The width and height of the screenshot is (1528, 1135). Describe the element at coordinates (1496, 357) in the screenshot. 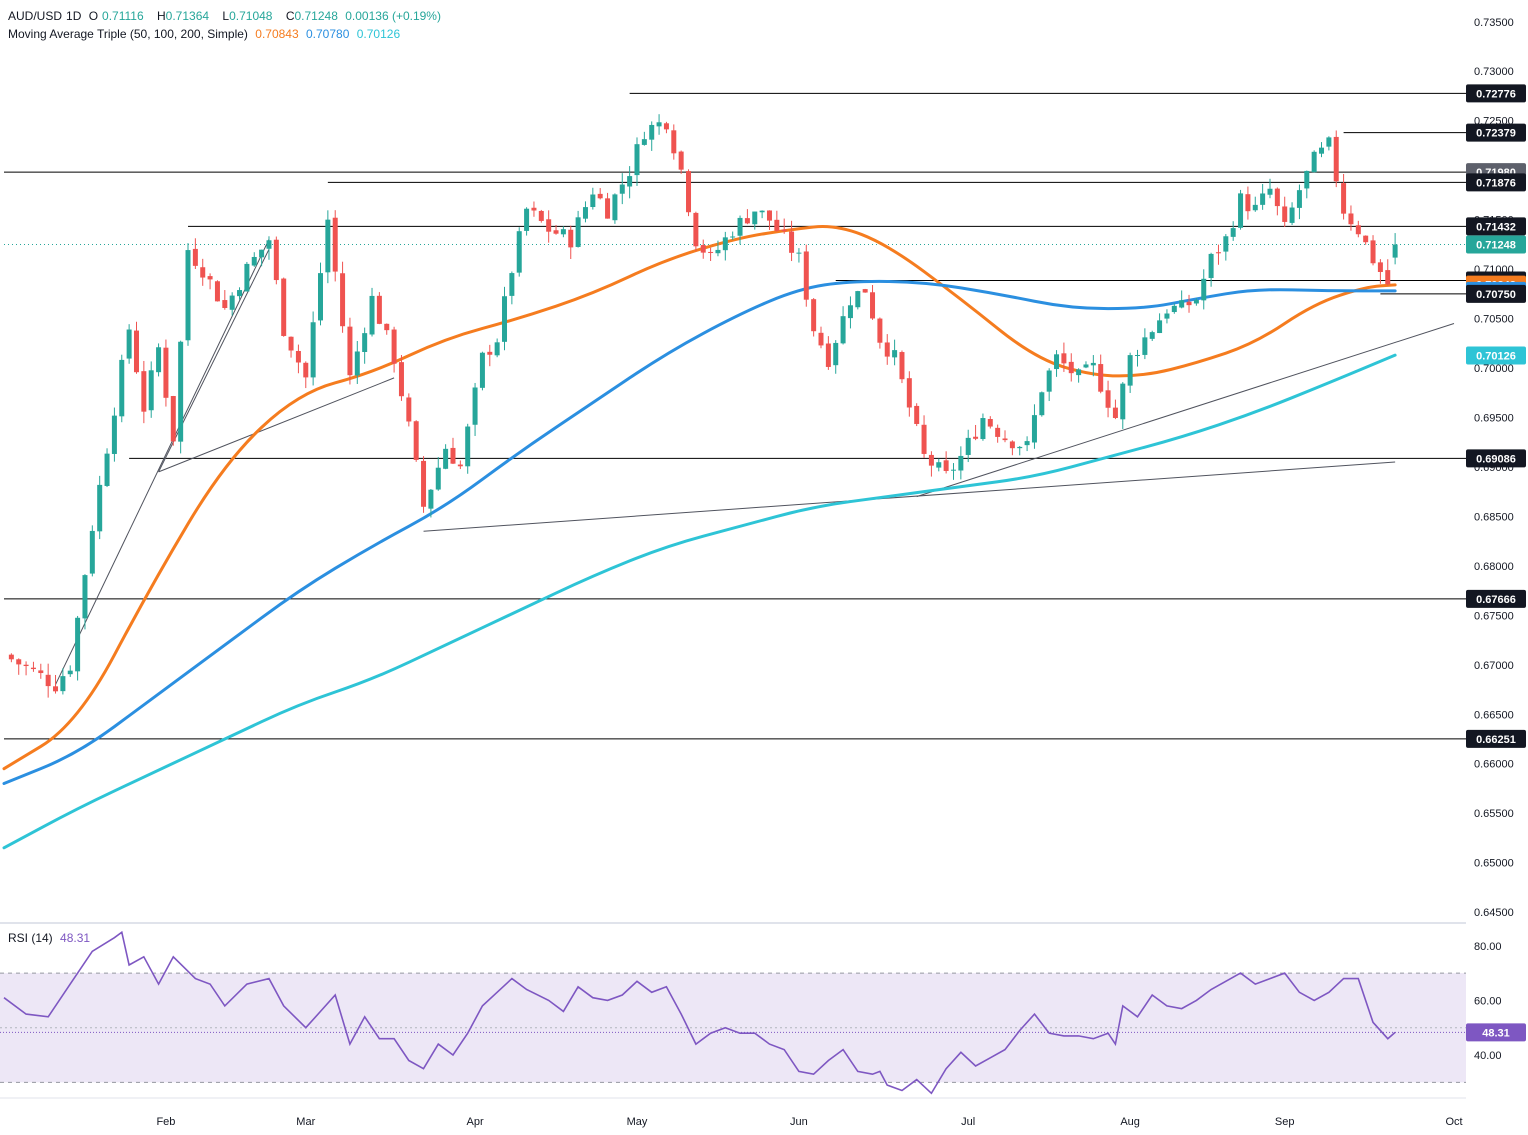

I see `sma200-tag-label: 0.70126` at that location.